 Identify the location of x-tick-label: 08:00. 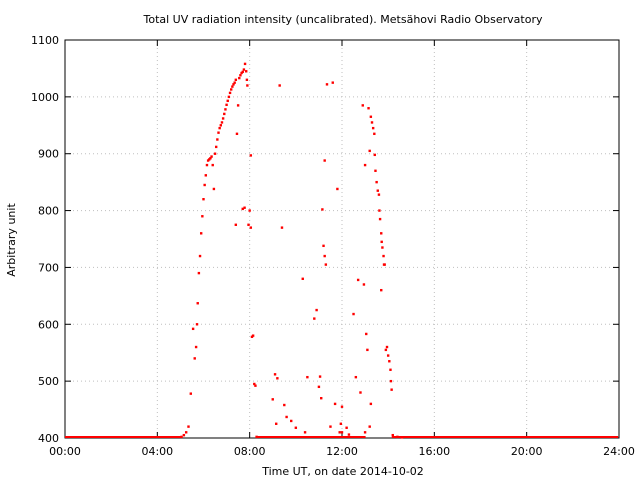
(250, 451).